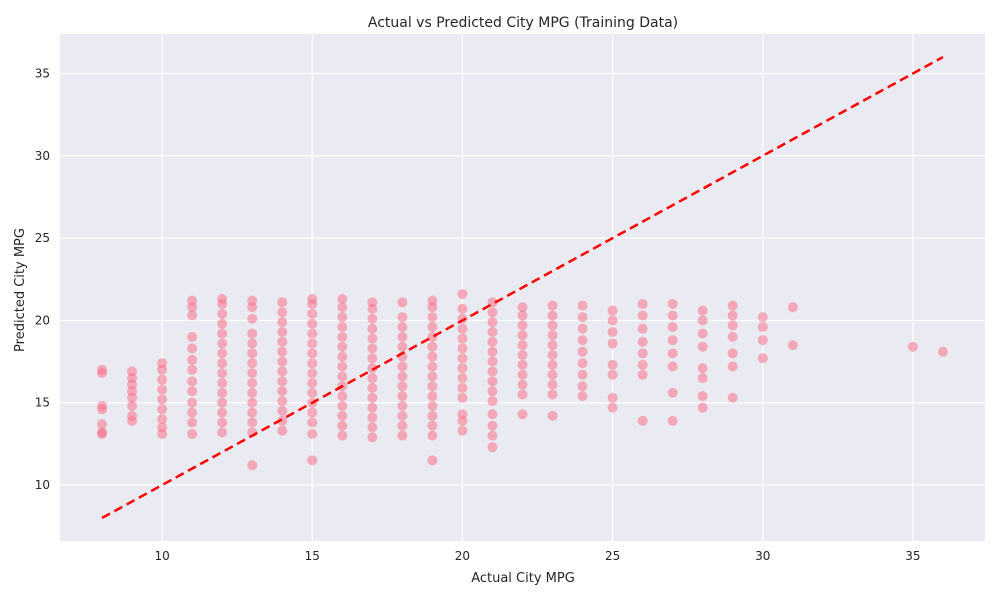 This screenshot has height=600, width=1000. I want to click on x-tick-label: 10, so click(161, 556).